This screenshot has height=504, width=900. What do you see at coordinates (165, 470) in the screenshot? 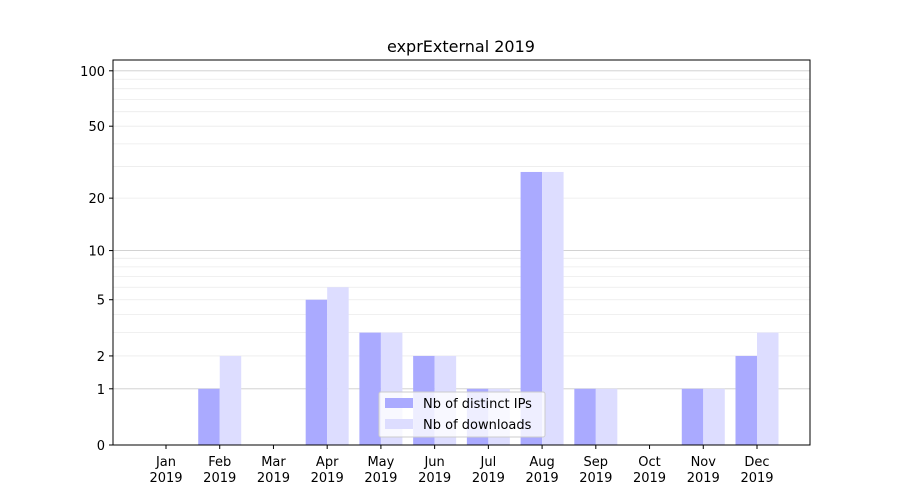
I see `x-tick-label: Jan 2019` at bounding box center [165, 470].